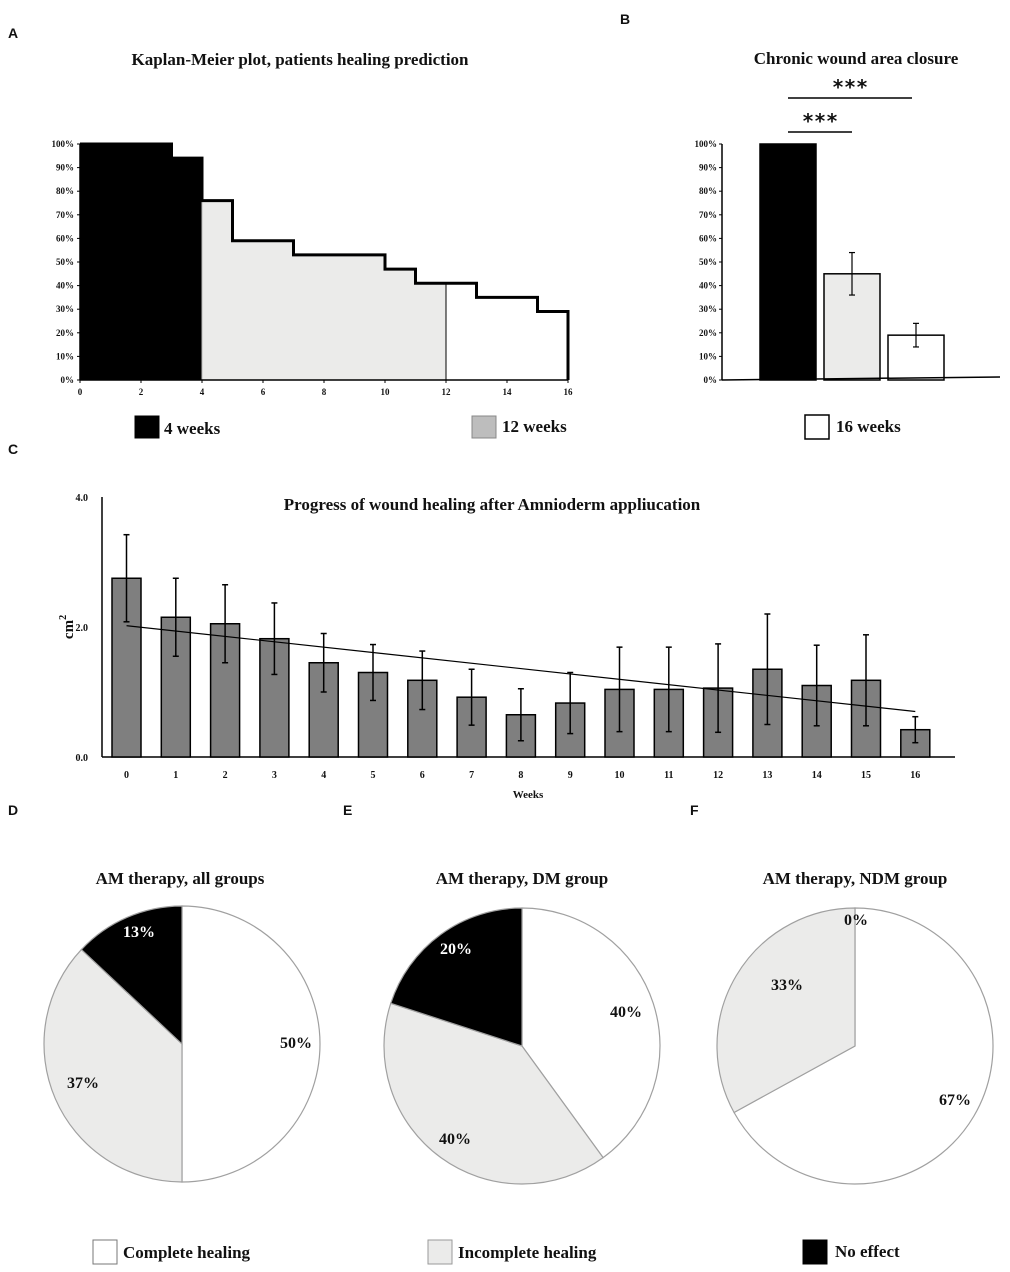 Image resolution: width=1010 pixels, height=1272 pixels. I want to click on progress-trend-line, so click(521, 669).